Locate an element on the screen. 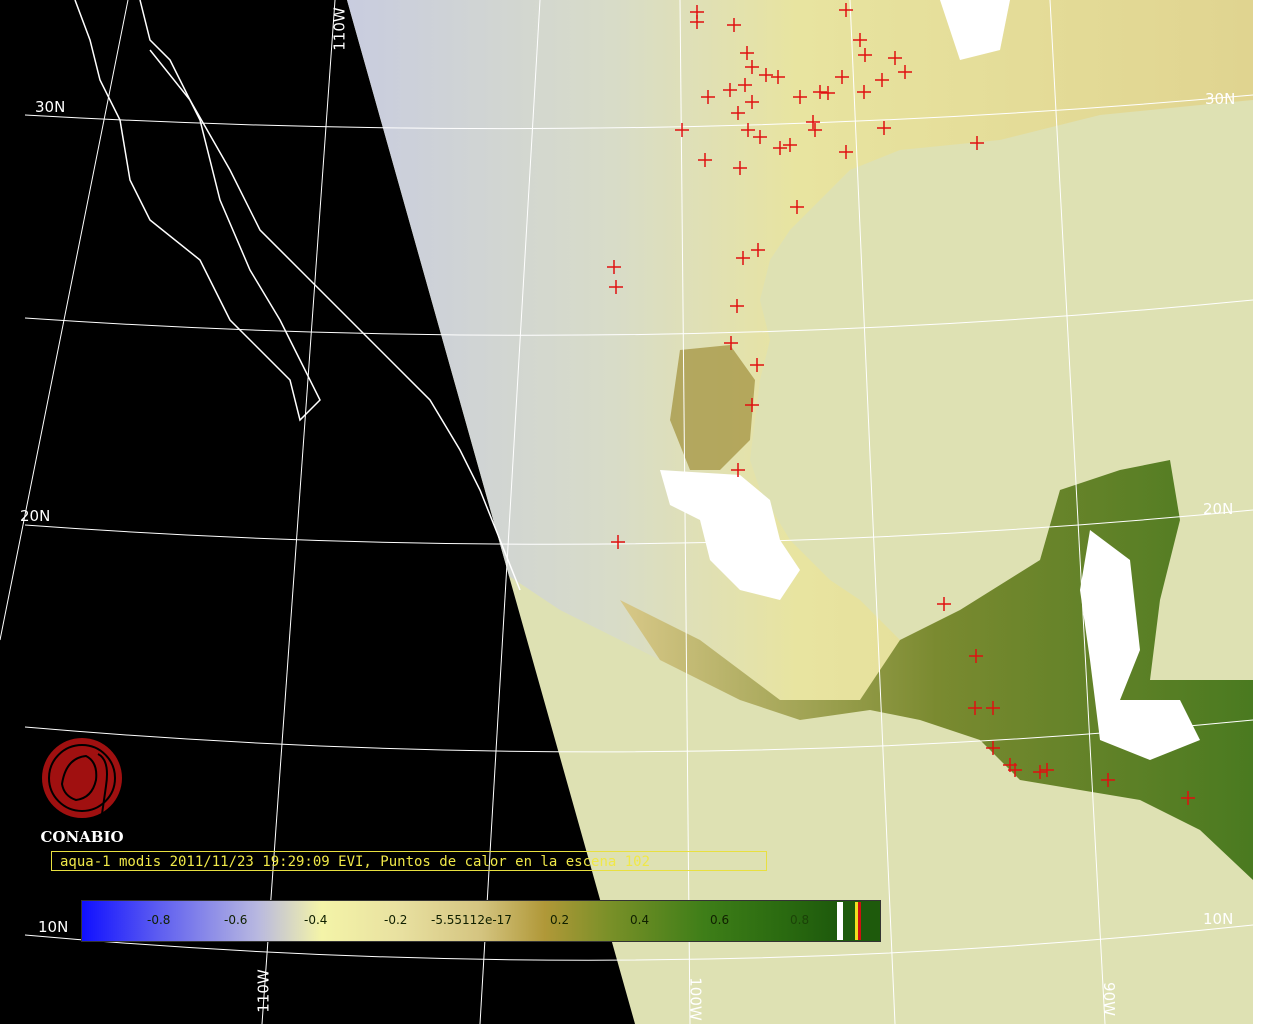  lon-line-90w is located at coordinates (1077, 512).